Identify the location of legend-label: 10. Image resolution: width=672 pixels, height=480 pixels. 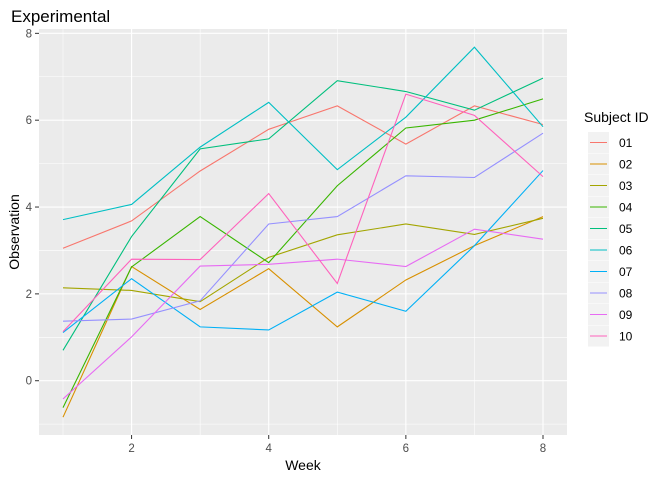
(626, 337).